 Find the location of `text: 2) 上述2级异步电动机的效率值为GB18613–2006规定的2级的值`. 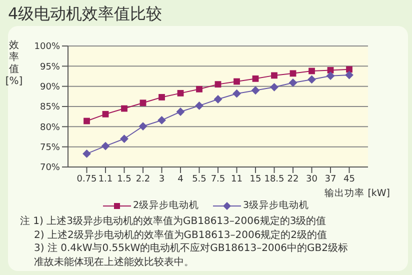

text: 2) 上述2级异步电动机的效率值为GB18613–2006规定的2级的值 is located at coordinates (180, 235).